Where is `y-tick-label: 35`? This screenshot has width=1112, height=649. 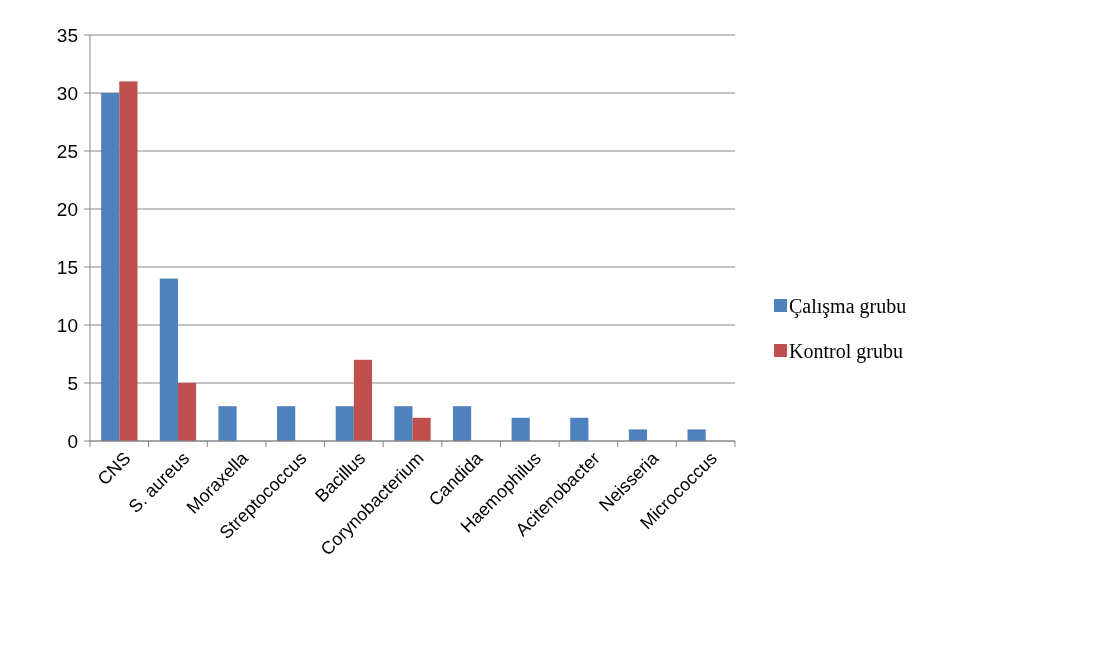 y-tick-label: 35 is located at coordinates (67, 35).